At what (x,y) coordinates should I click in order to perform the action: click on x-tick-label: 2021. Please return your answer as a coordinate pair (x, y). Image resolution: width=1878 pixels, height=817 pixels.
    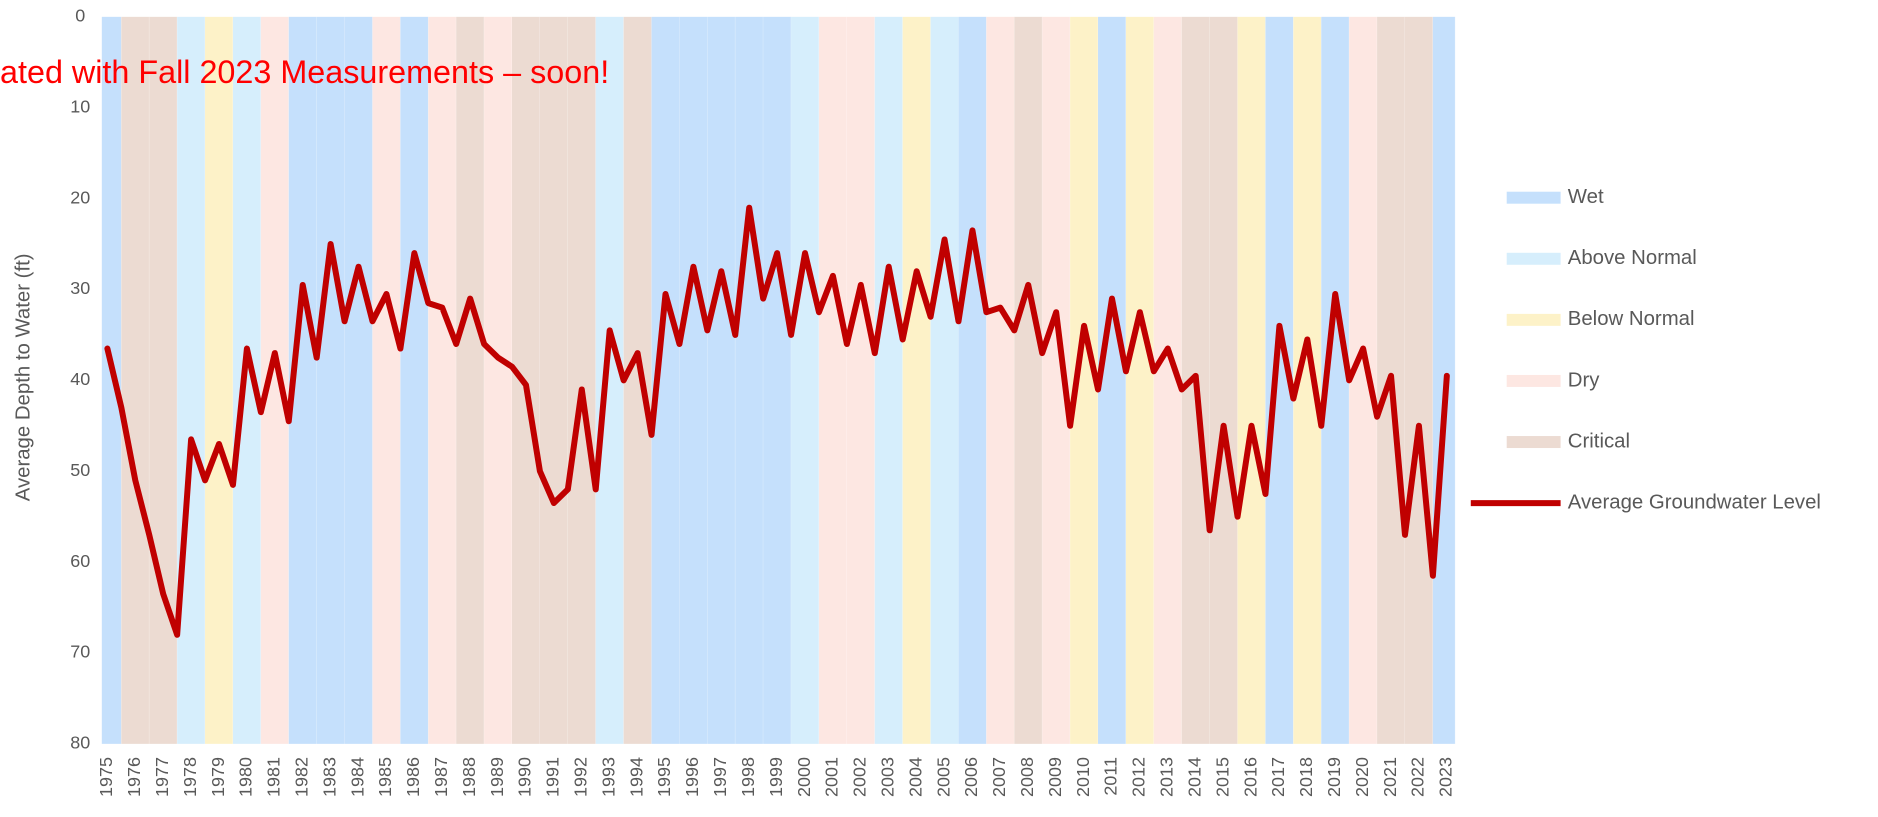
    Looking at the image, I should click on (1390, 777).